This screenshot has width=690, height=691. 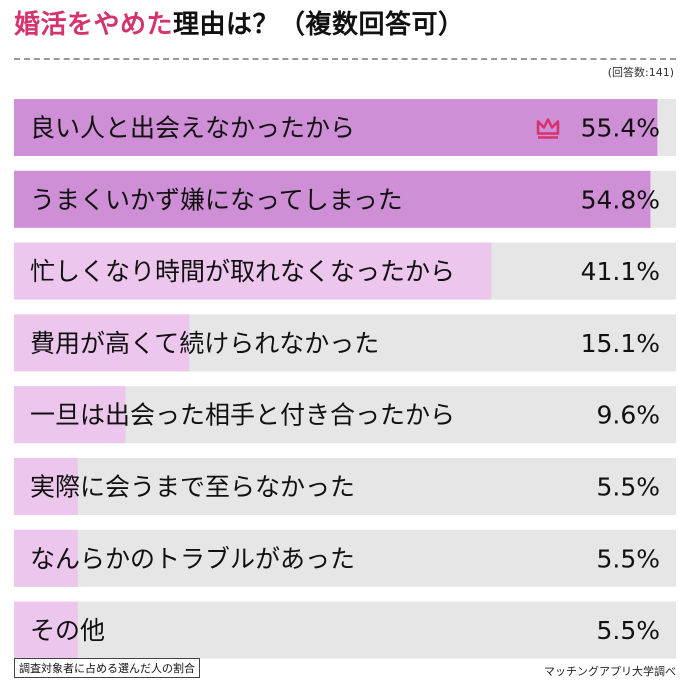 I want to click on bar-value-label: 41.1%, so click(x=620, y=271).